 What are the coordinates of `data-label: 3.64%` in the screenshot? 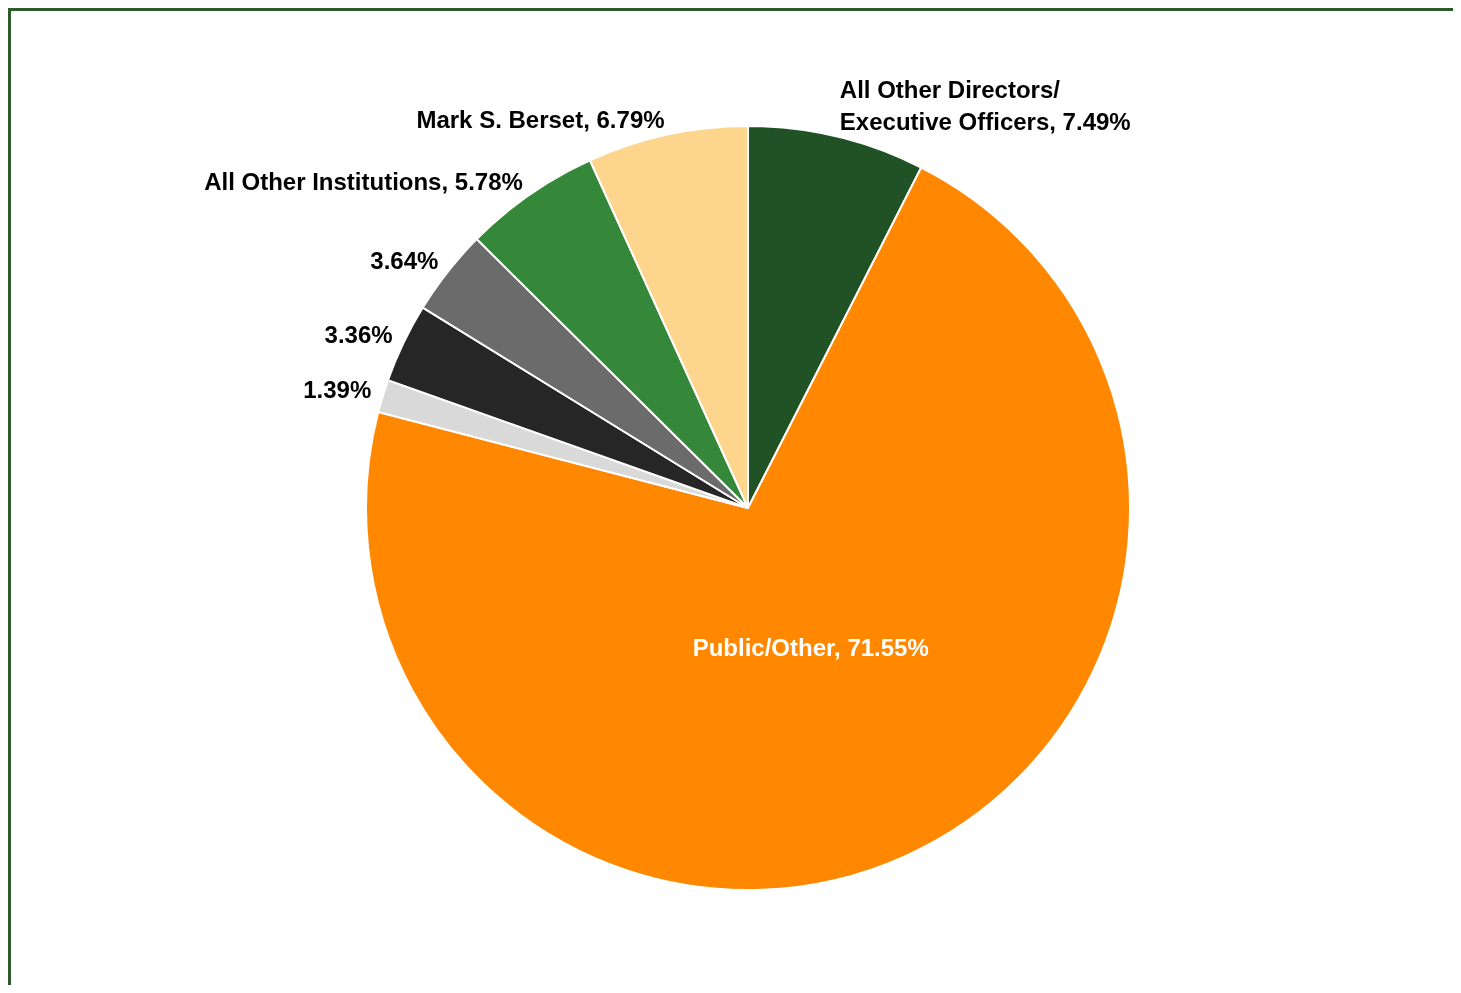 It's located at (404, 260).